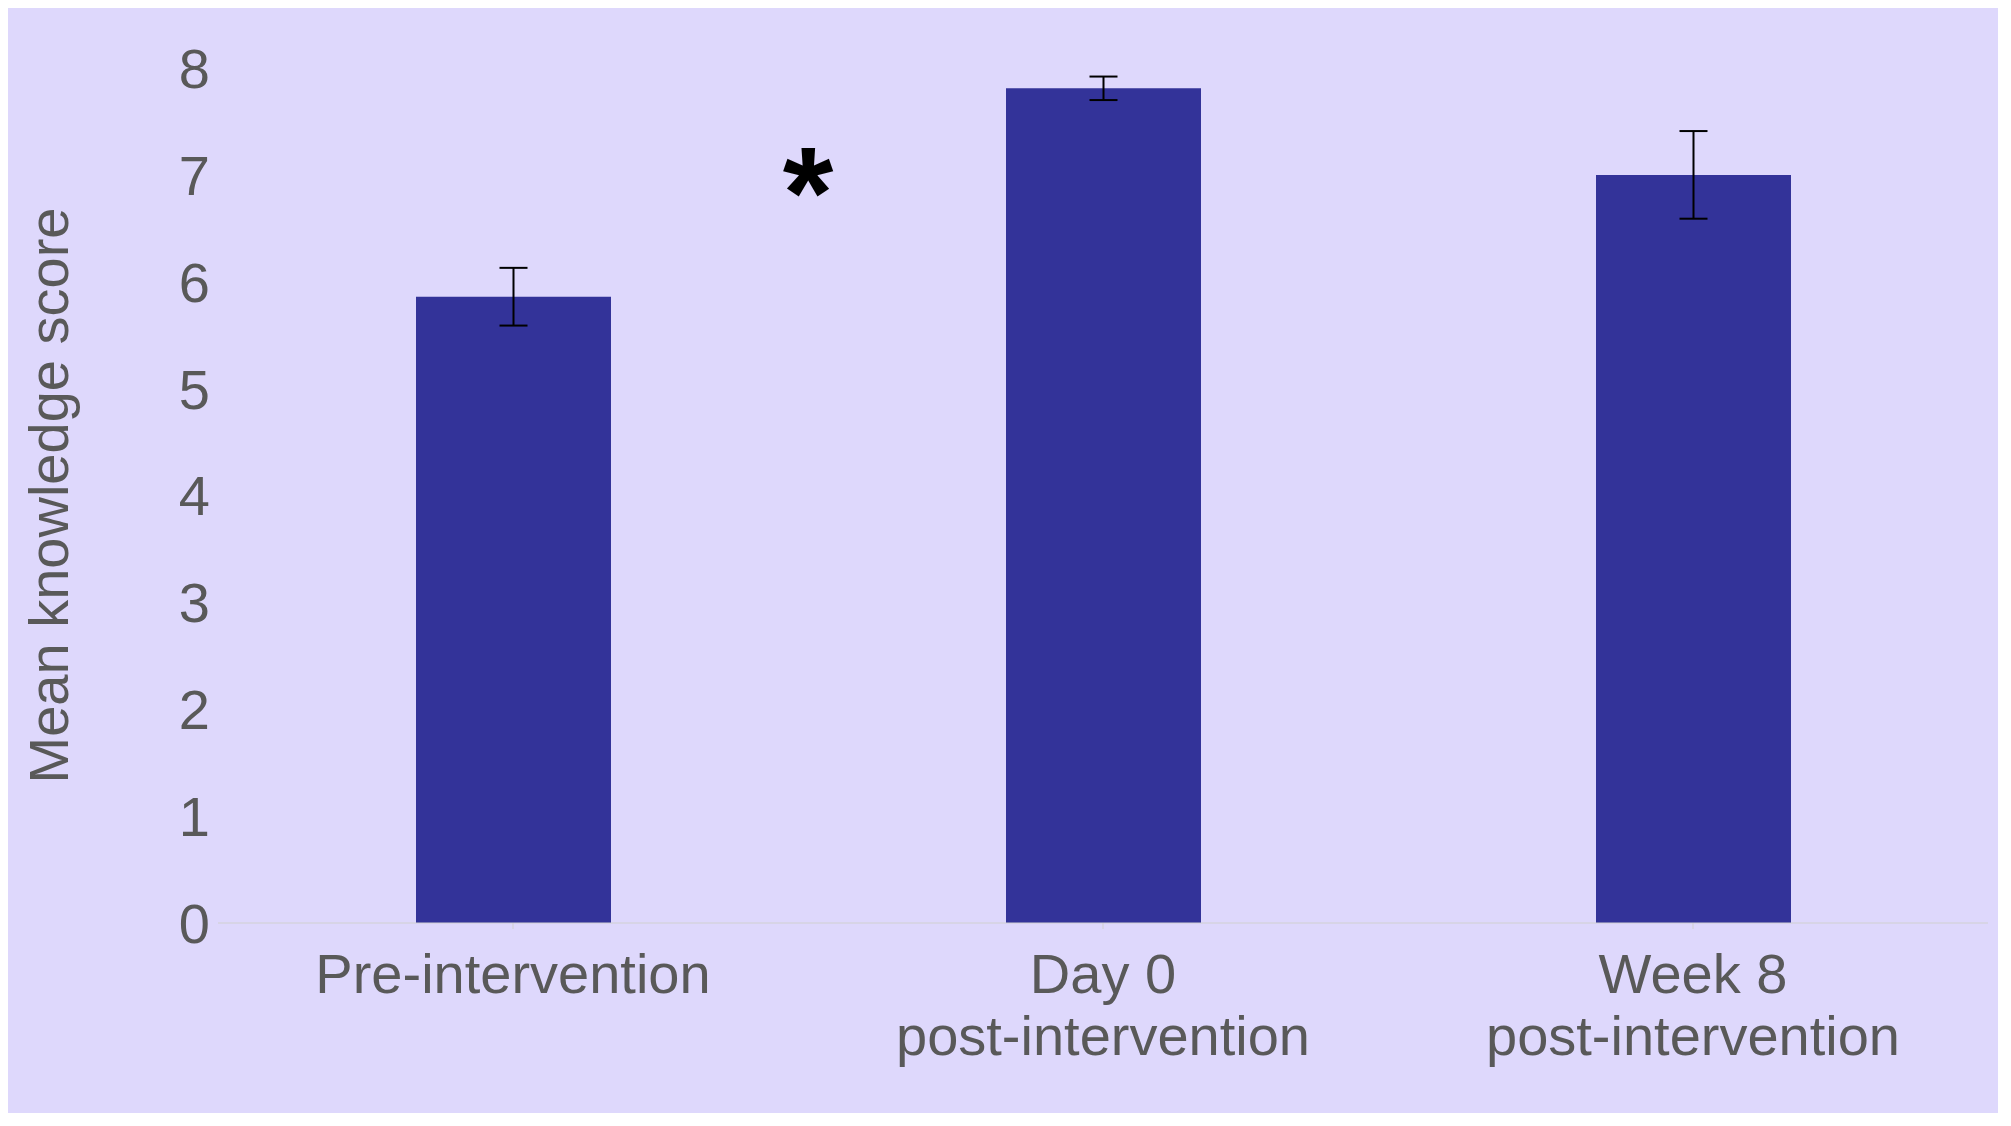 This screenshot has height=1126, width=2011. I want to click on y-tick-label: 5, so click(194, 389).